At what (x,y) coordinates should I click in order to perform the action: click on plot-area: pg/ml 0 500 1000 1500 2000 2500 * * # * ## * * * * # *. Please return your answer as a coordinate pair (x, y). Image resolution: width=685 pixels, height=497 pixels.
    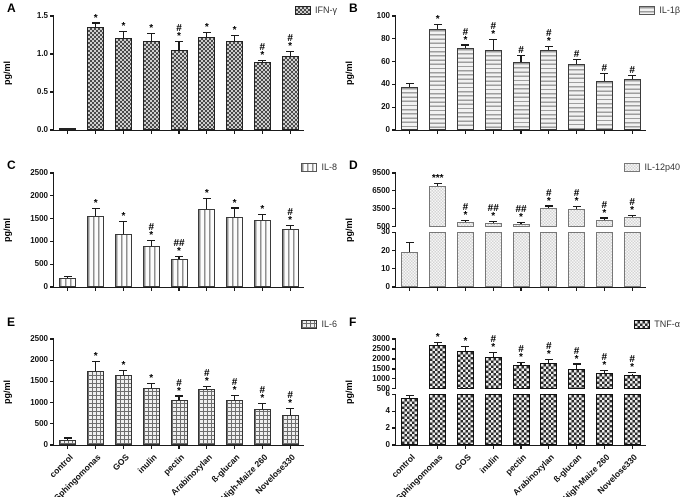
    Looking at the image, I should click on (153, 229).